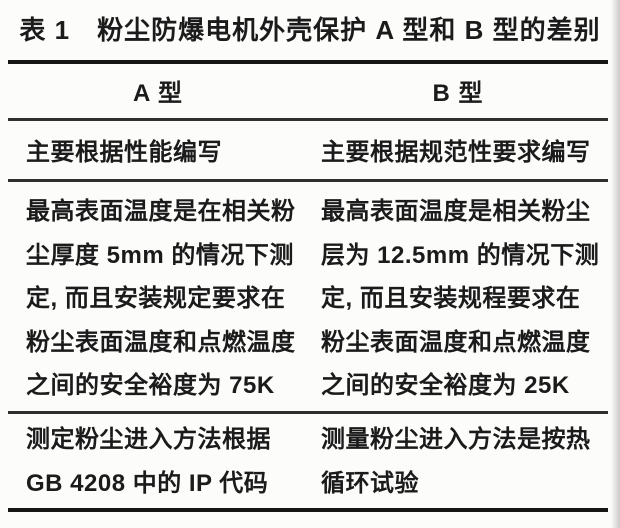 The image size is (620, 528). What do you see at coordinates (148, 439) in the screenshot?
I see `text-line: 测定粉尘进入方法根据` at bounding box center [148, 439].